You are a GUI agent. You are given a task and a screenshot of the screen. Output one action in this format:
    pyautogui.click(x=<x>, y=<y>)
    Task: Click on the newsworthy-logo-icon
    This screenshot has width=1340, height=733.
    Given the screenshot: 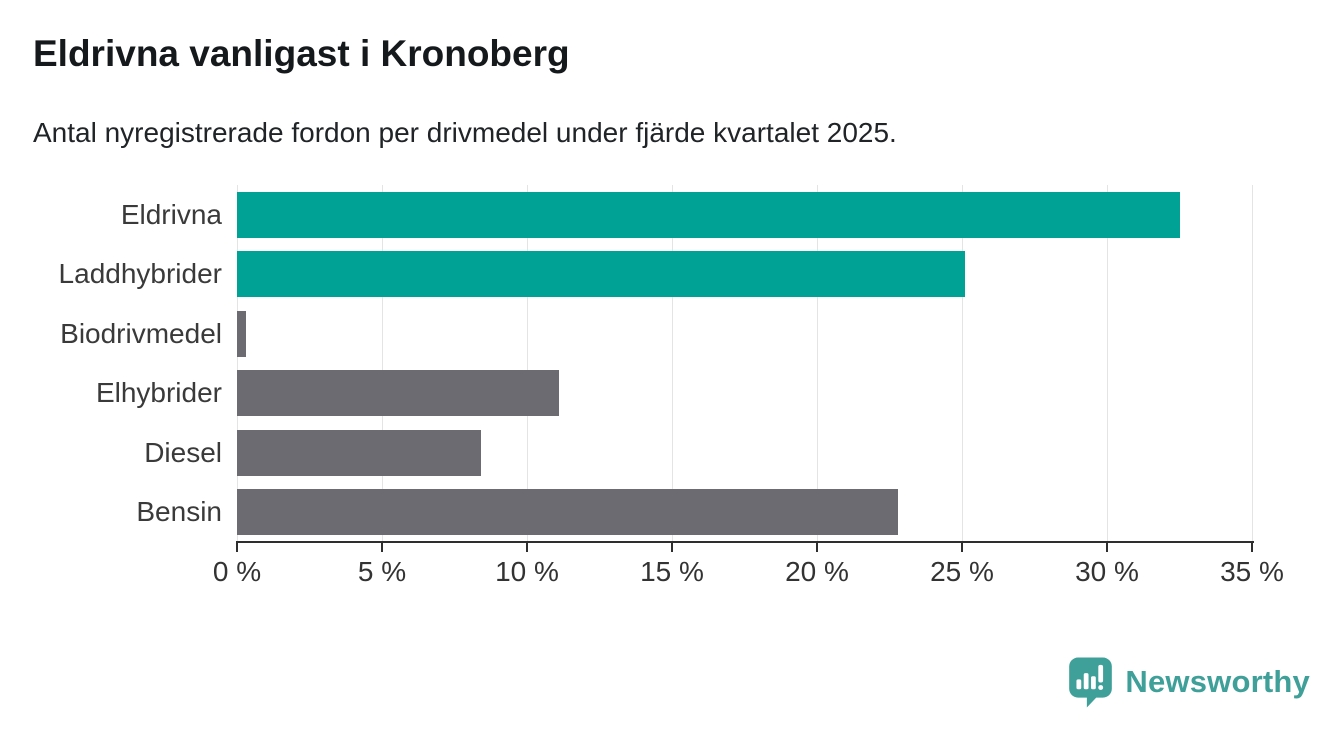 What is the action you would take?
    pyautogui.click(x=1091, y=682)
    